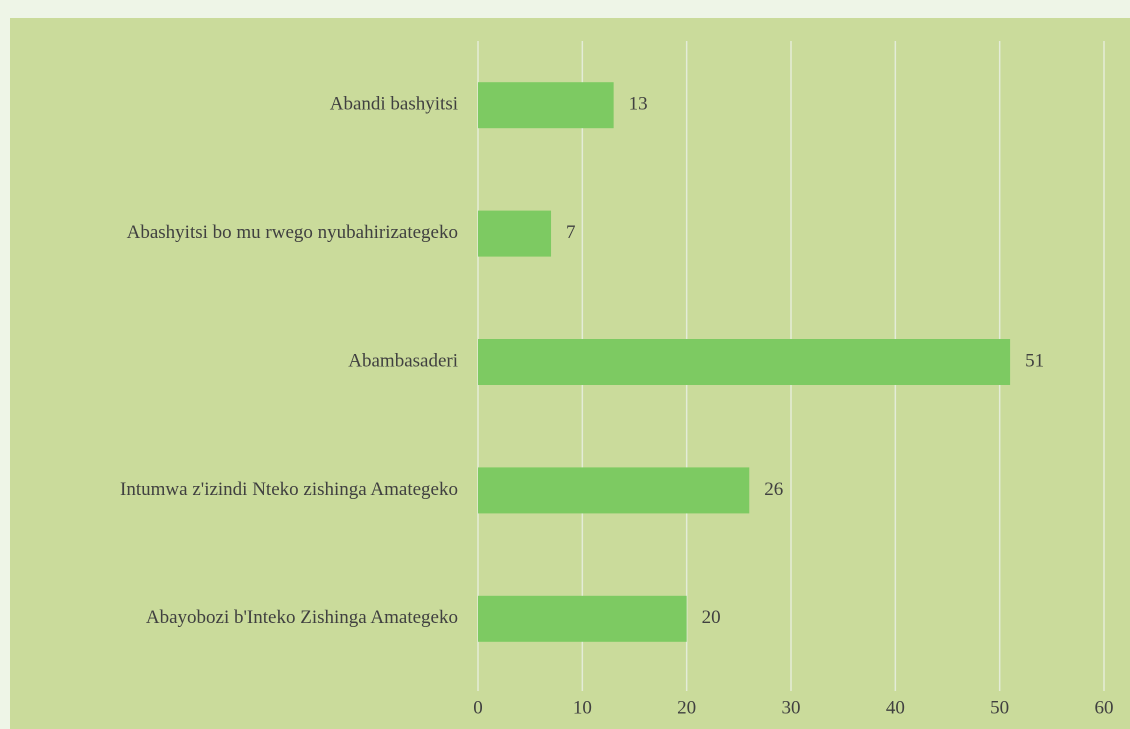  I want to click on y-tick-label: Abandi bashyitsi, so click(394, 104).